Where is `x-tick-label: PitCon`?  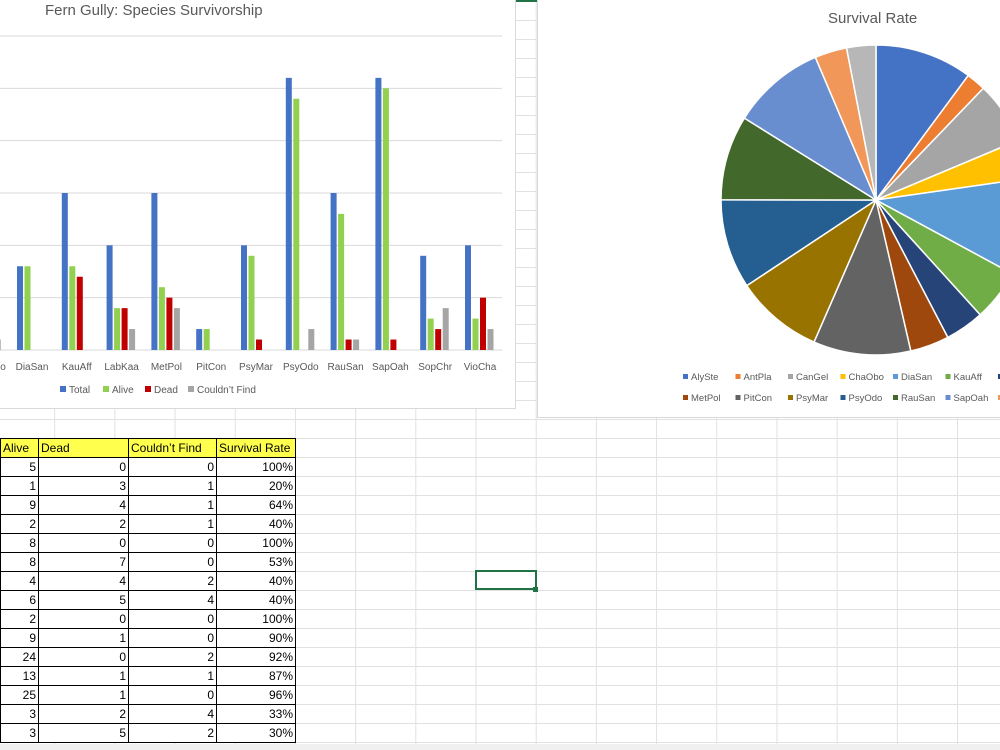 x-tick-label: PitCon is located at coordinates (211, 367).